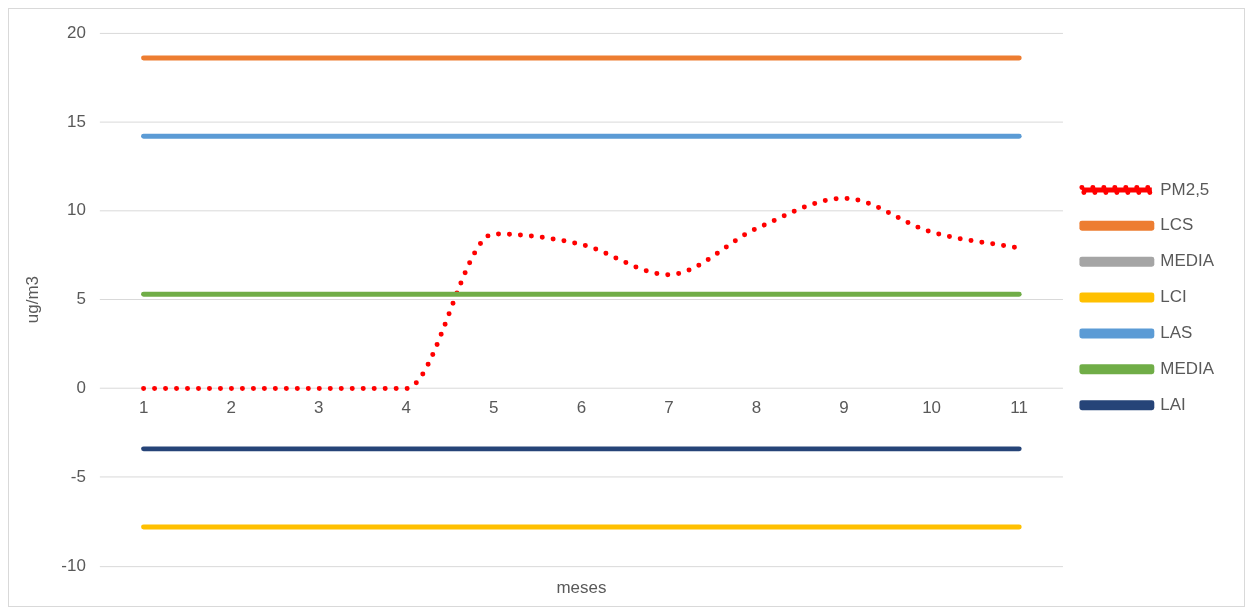 The width and height of the screenshot is (1253, 615). What do you see at coordinates (1019, 408) in the screenshot?
I see `x-tick-label: 11` at bounding box center [1019, 408].